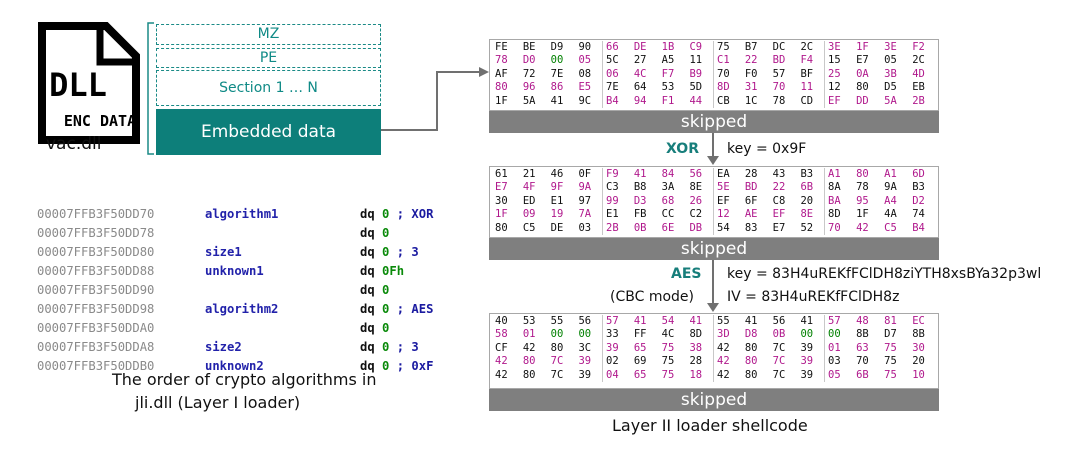  What do you see at coordinates (557, 321) in the screenshot?
I see `hex-byte: 55` at bounding box center [557, 321].